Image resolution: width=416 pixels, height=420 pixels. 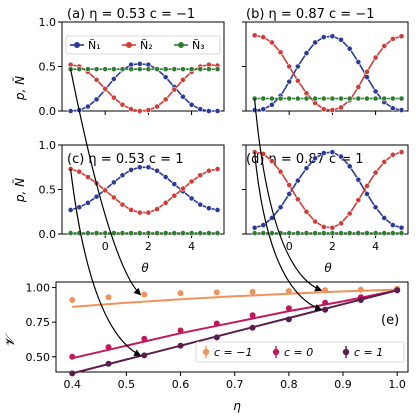 I want to click on panel-c-ylabel: p, Ñ, so click(x=19, y=190).